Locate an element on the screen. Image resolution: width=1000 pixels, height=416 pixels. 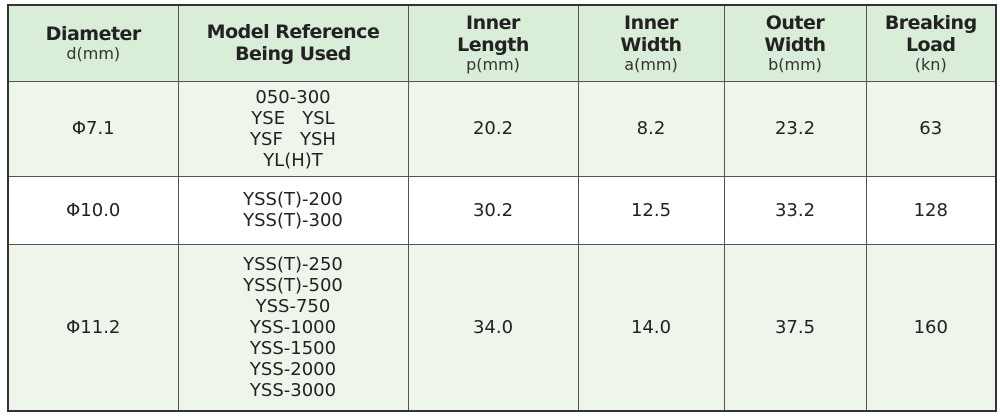
breaking-load: 128 is located at coordinates (930, 210).